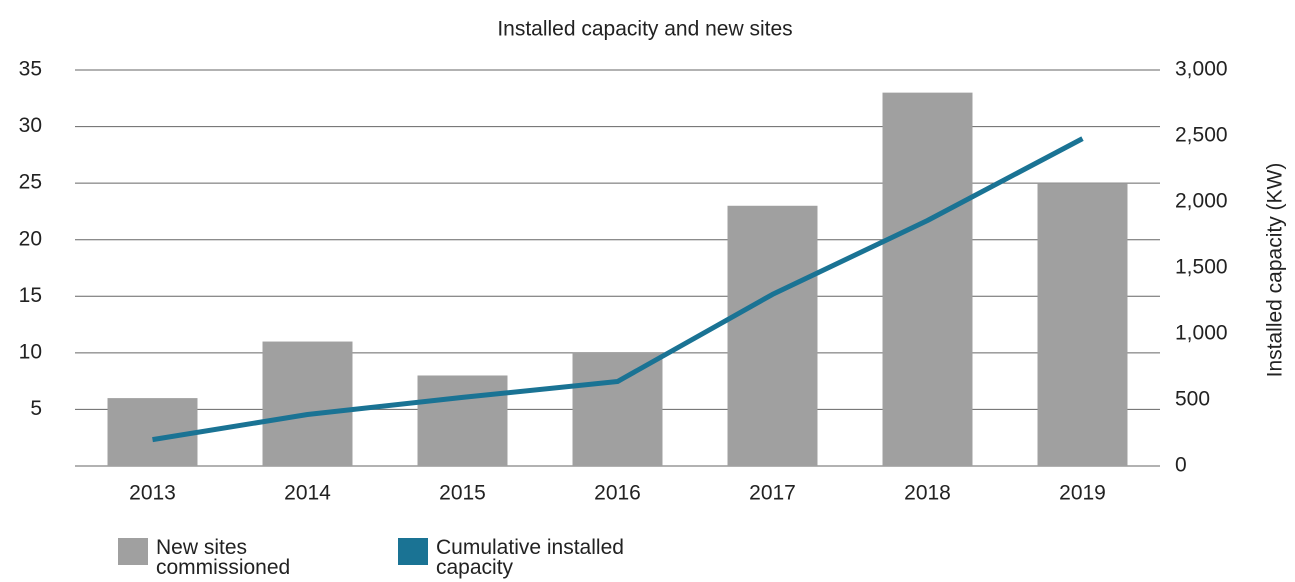  I want to click on x-tick-label: 2013, so click(152, 493).